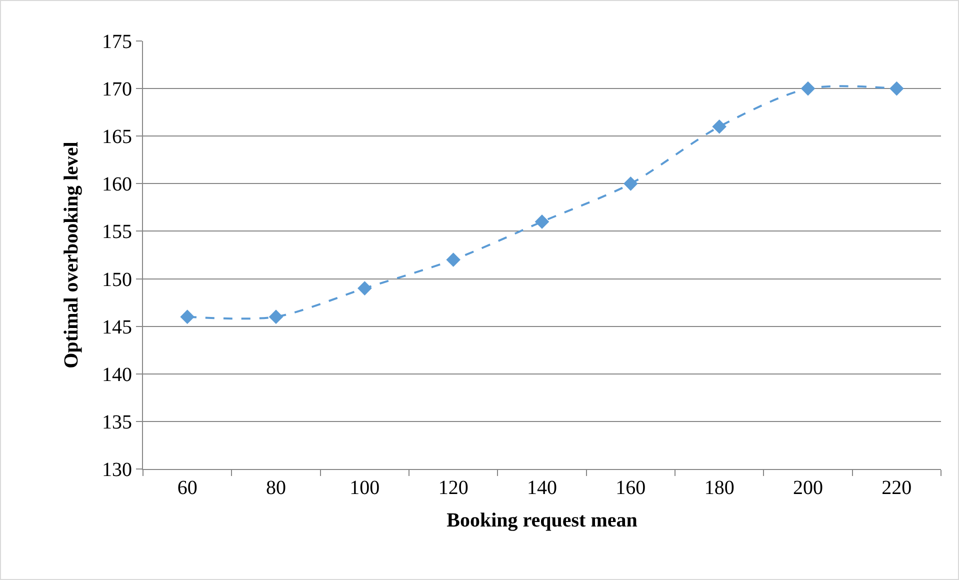 This screenshot has width=959, height=580. I want to click on x-tick-label: 200, so click(808, 488).